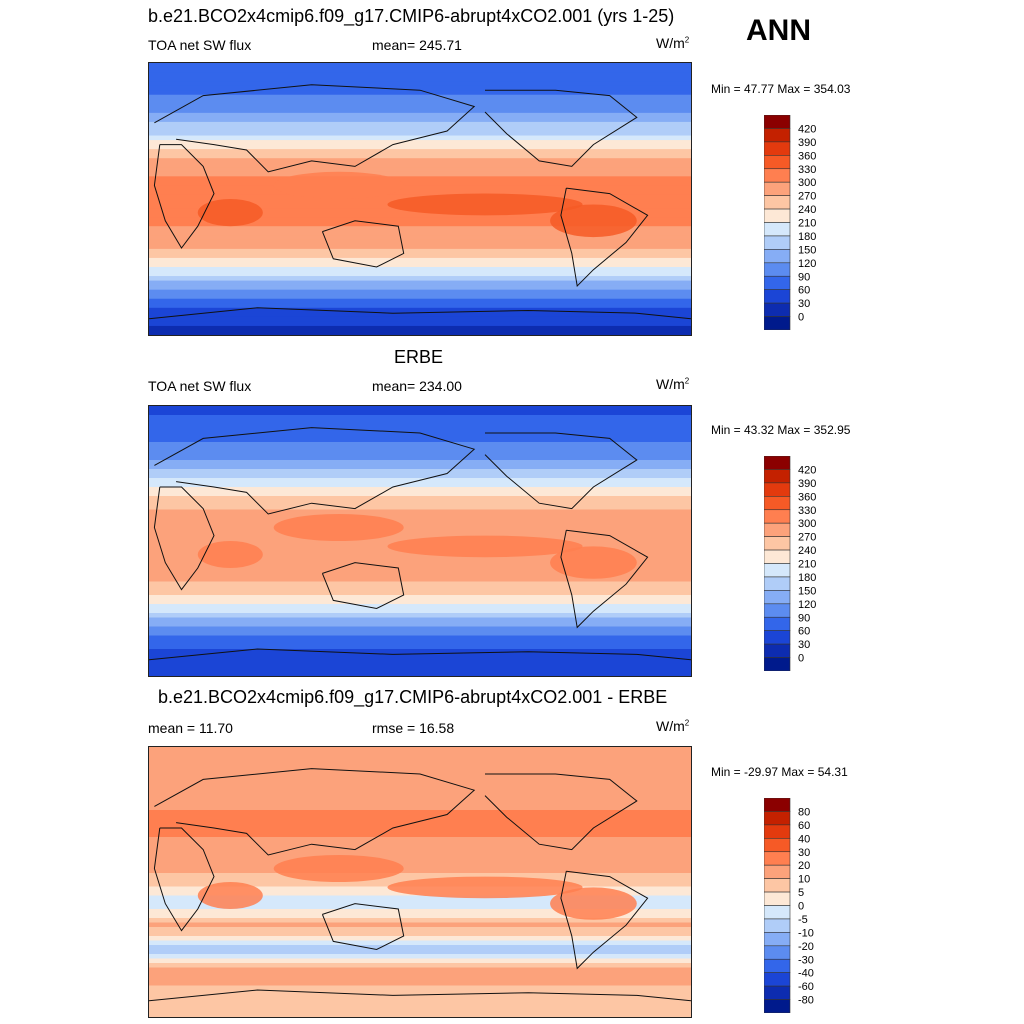 The width and height of the screenshot is (1024, 1024). Describe the element at coordinates (420, 882) in the screenshot. I see `panel3-map` at that location.